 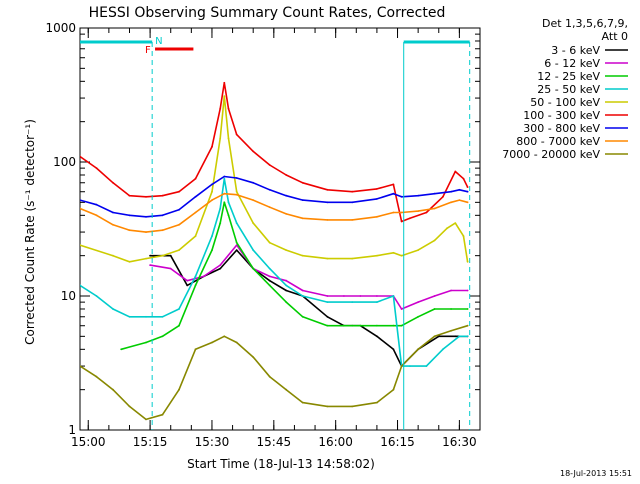 What do you see at coordinates (212, 442) in the screenshot?
I see `x-tick-label: 15:30` at bounding box center [212, 442].